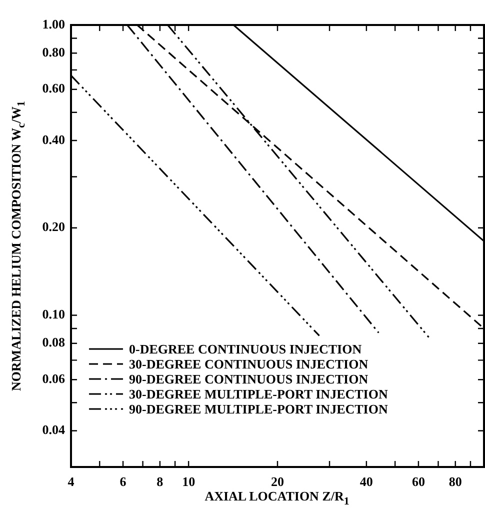 The height and width of the screenshot is (516, 485). What do you see at coordinates (54, 430) in the screenshot?
I see `y-tick-label: 0.04` at bounding box center [54, 430].